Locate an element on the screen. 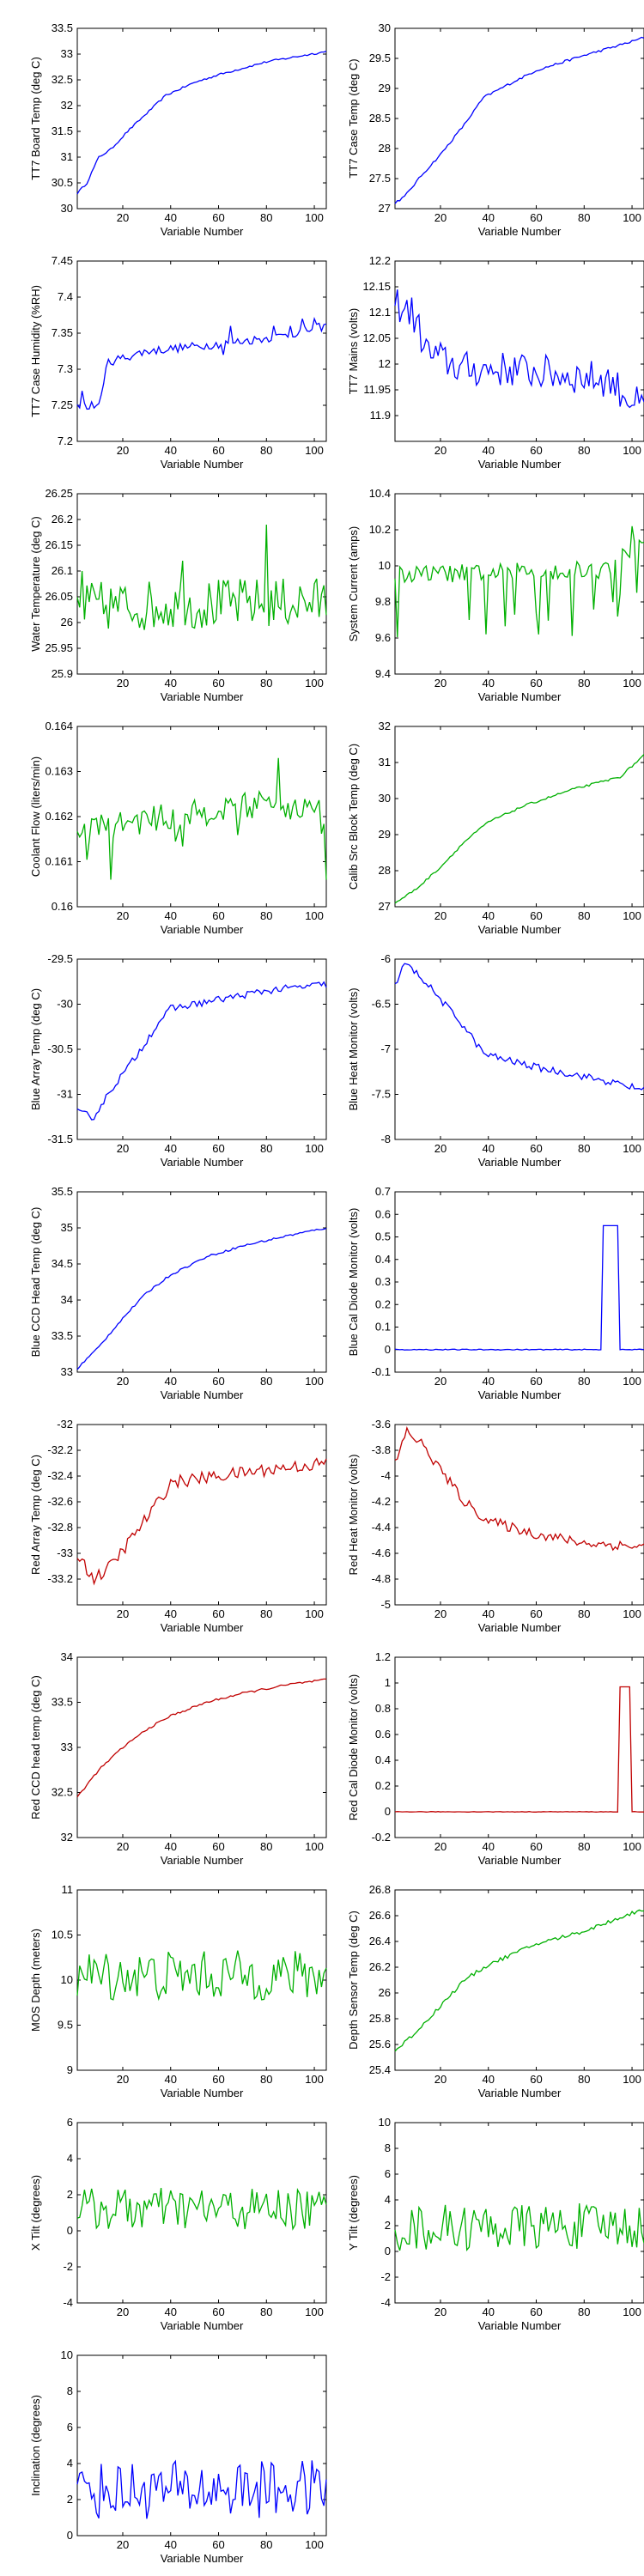 This screenshot has width=644, height=2576. y-axis-label: Red Heat Monitor (volts) is located at coordinates (354, 1515).